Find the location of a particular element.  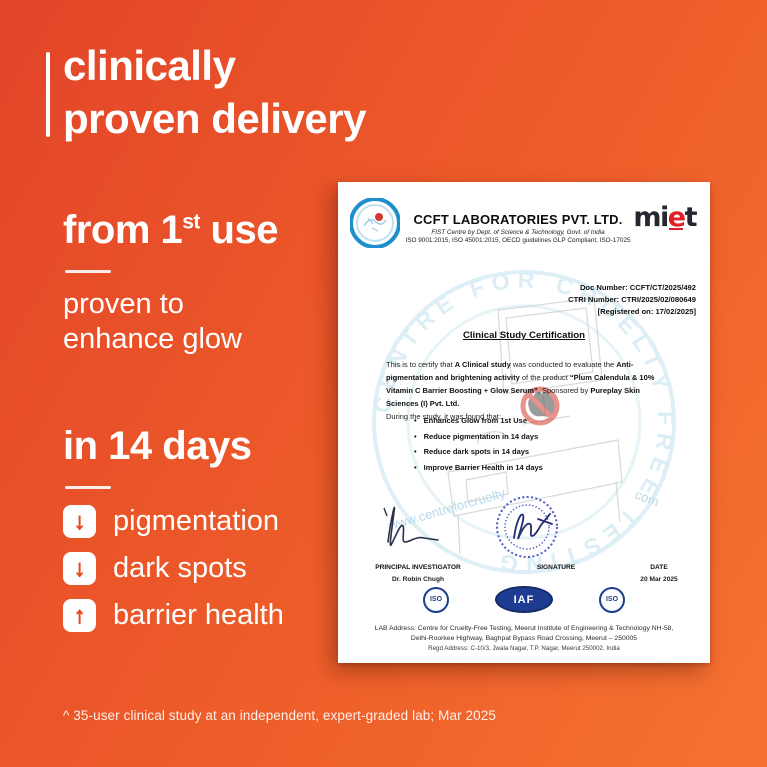

claim-first-use-title: from 1st use is located at coordinates (170, 230).